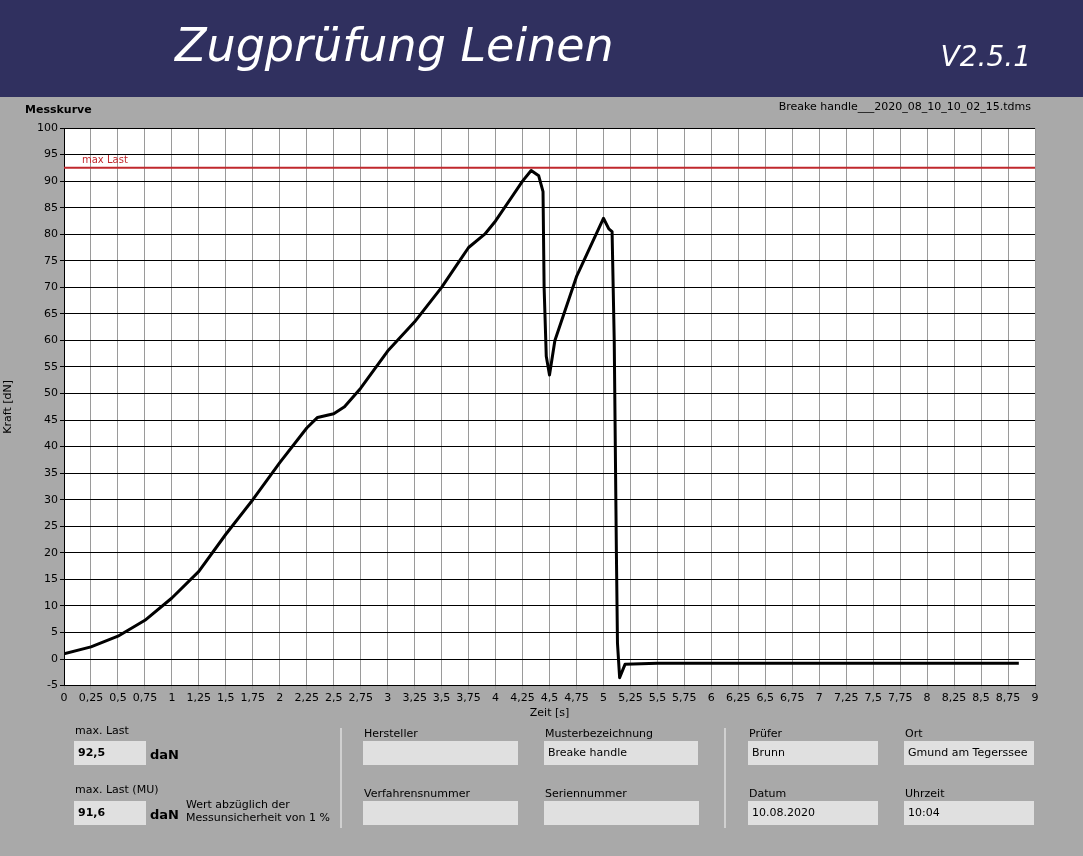 The image size is (1083, 856). Describe the element at coordinates (51, 260) in the screenshot. I see `y-tick-label: 75` at that location.